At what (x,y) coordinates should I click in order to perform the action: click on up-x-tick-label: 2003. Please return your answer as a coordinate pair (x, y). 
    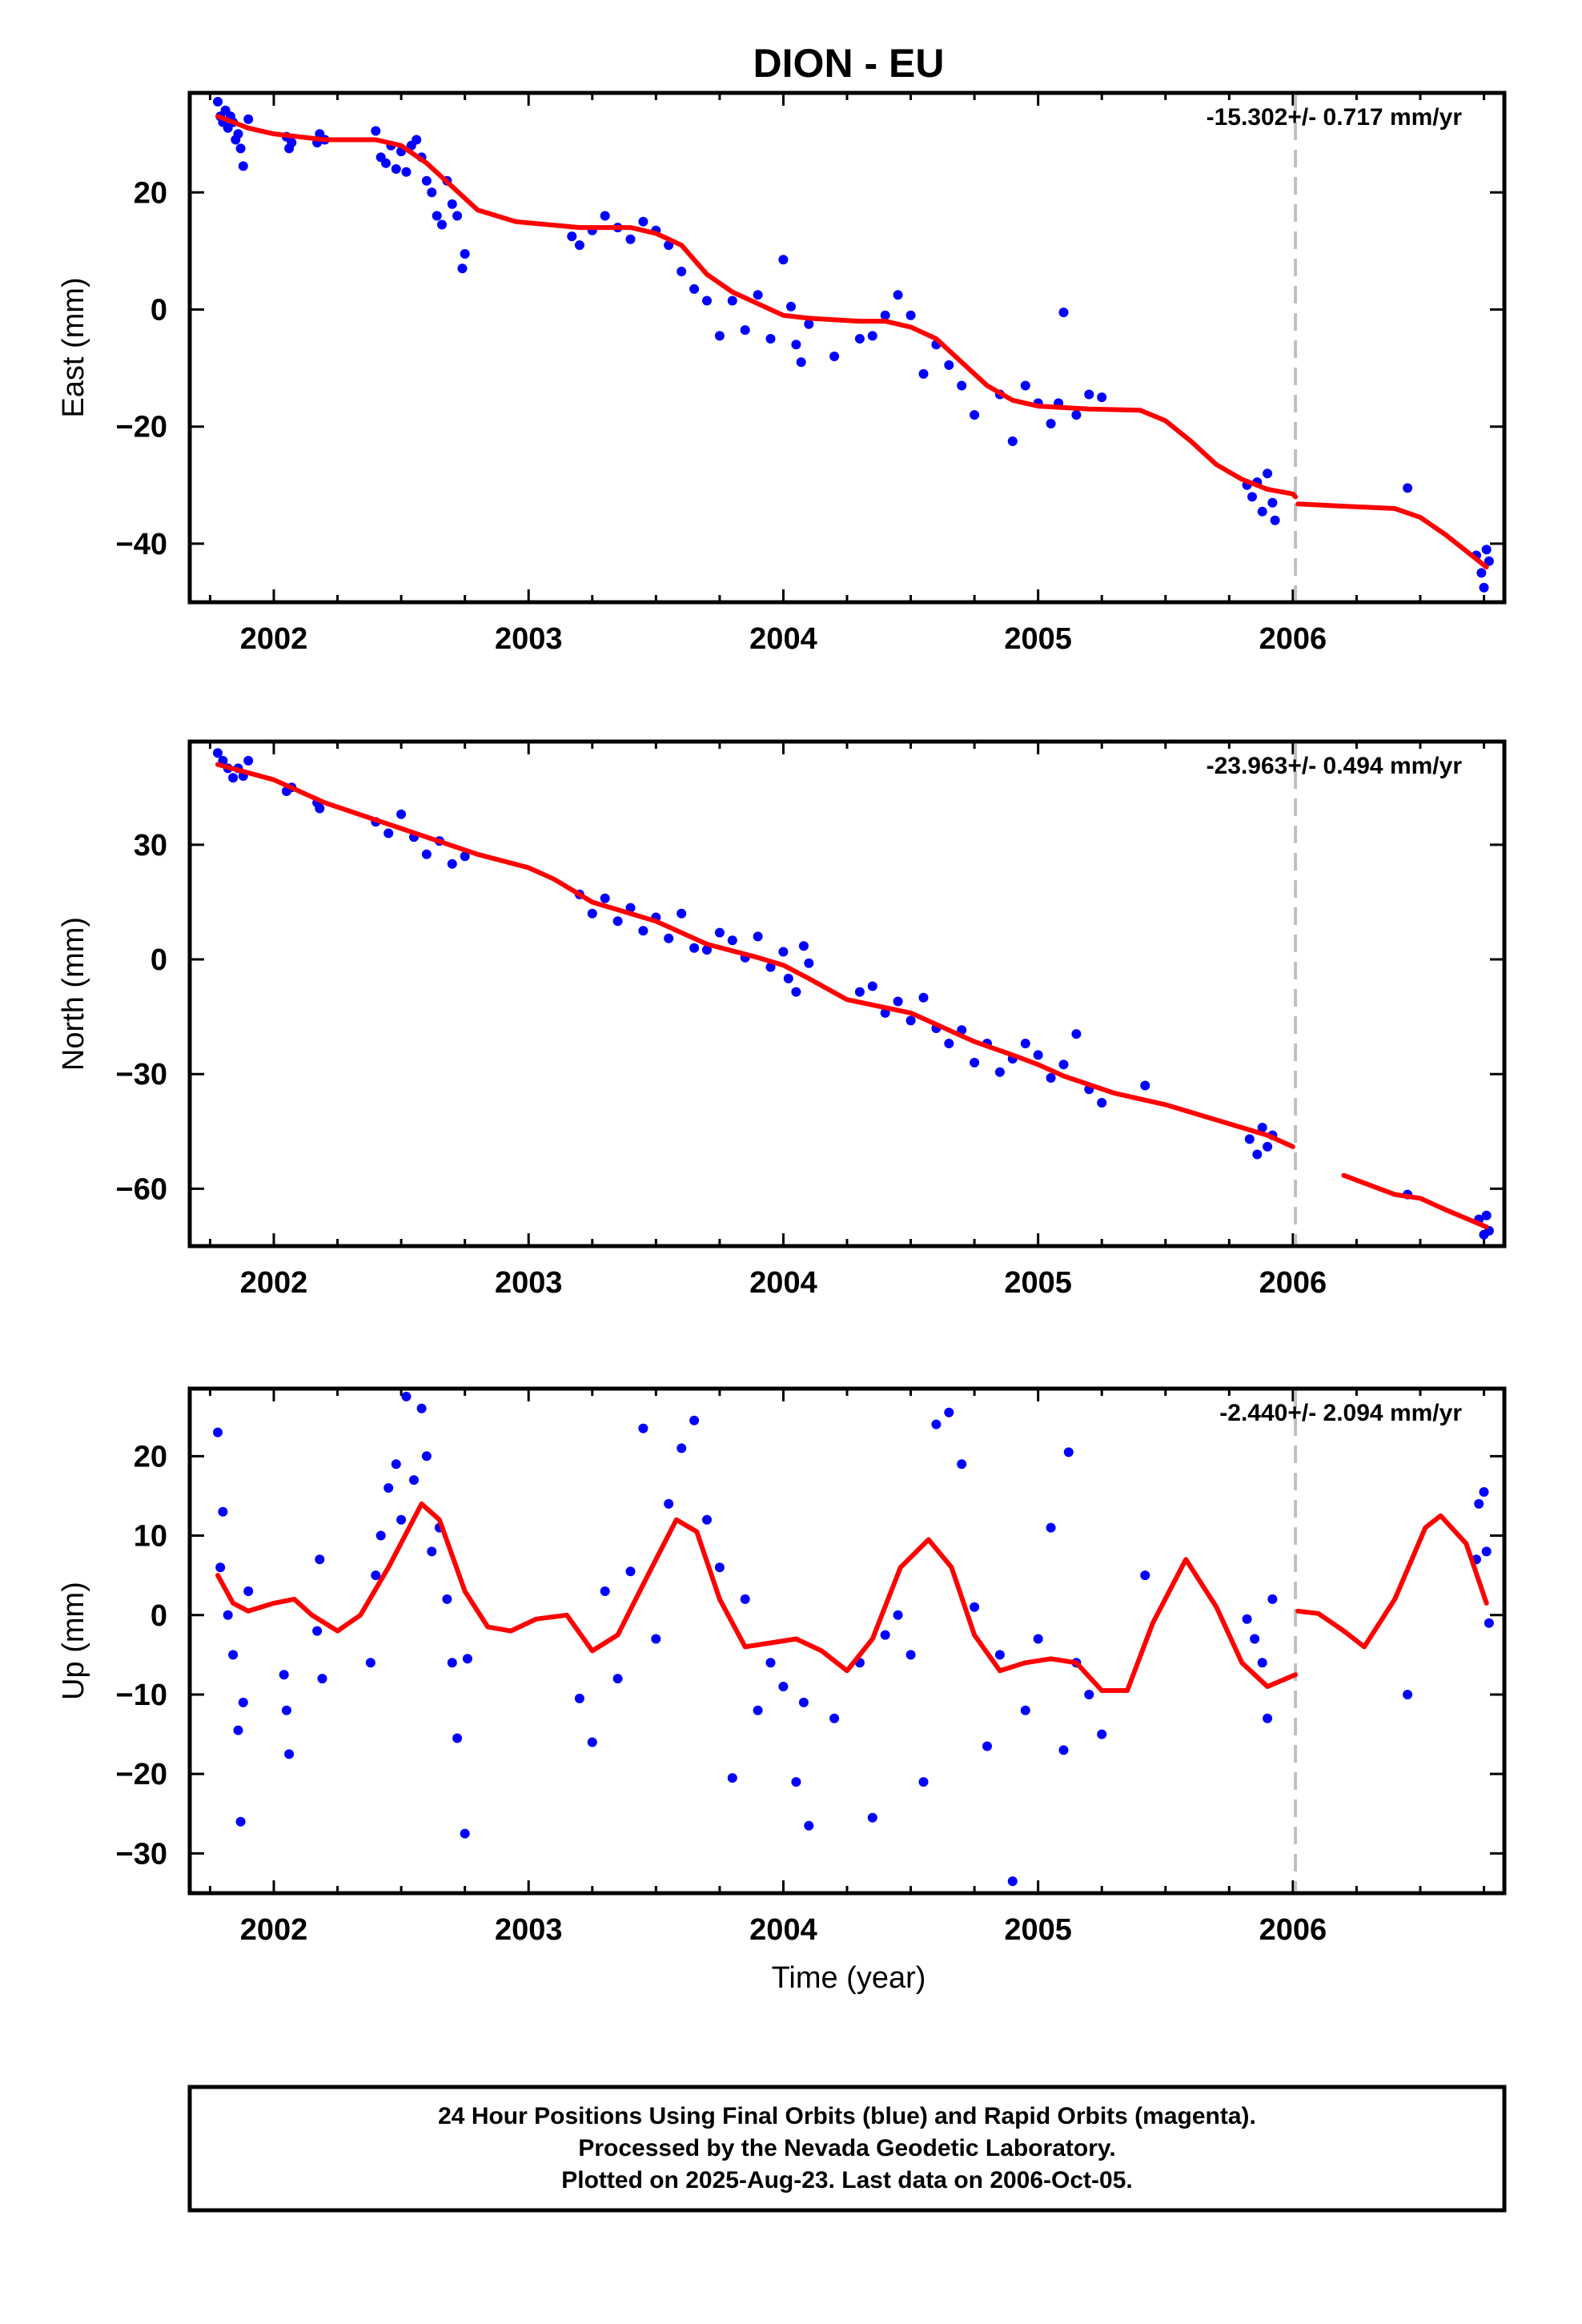
    Looking at the image, I should click on (529, 1930).